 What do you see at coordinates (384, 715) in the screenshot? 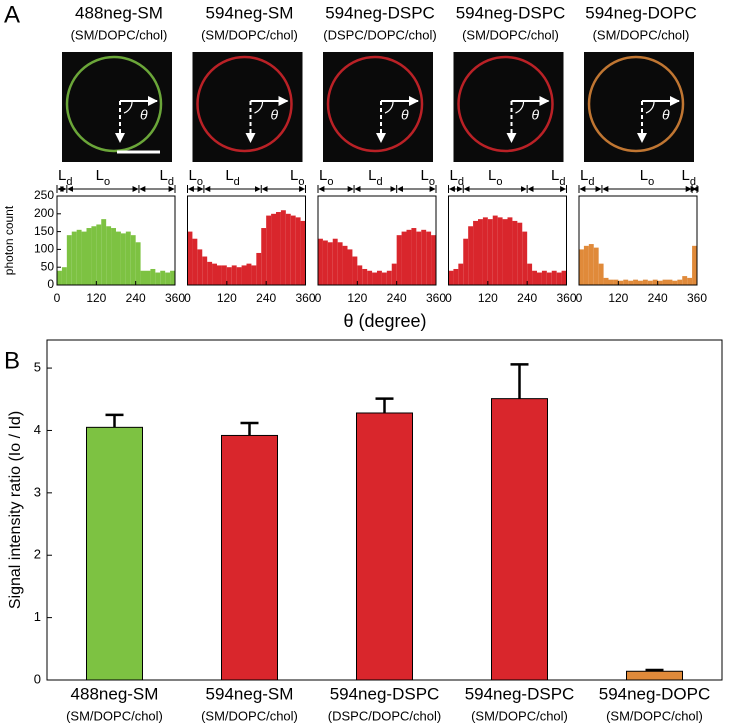
I see `x-tick-sublabel: (DSPC/DOPC/chol)` at bounding box center [384, 715].